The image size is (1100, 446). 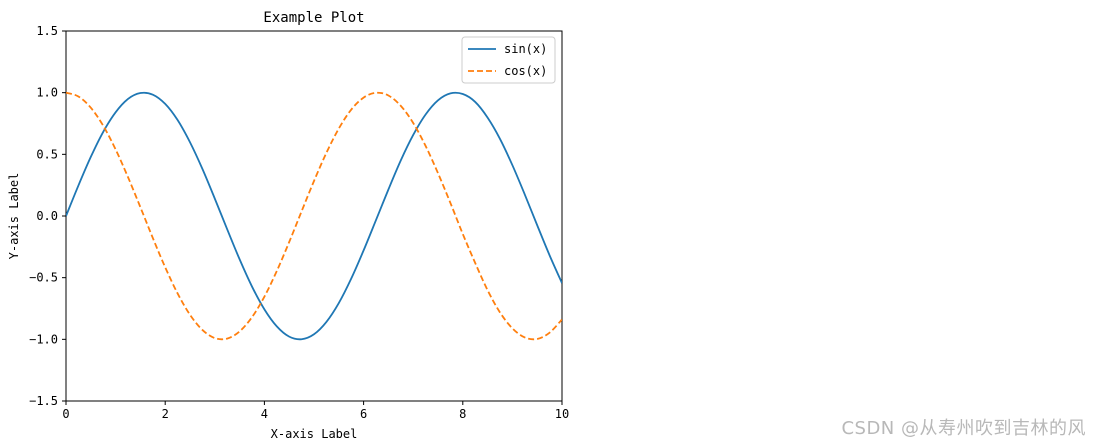 What do you see at coordinates (43, 278) in the screenshot?
I see `y-tick-label: −0.5` at bounding box center [43, 278].